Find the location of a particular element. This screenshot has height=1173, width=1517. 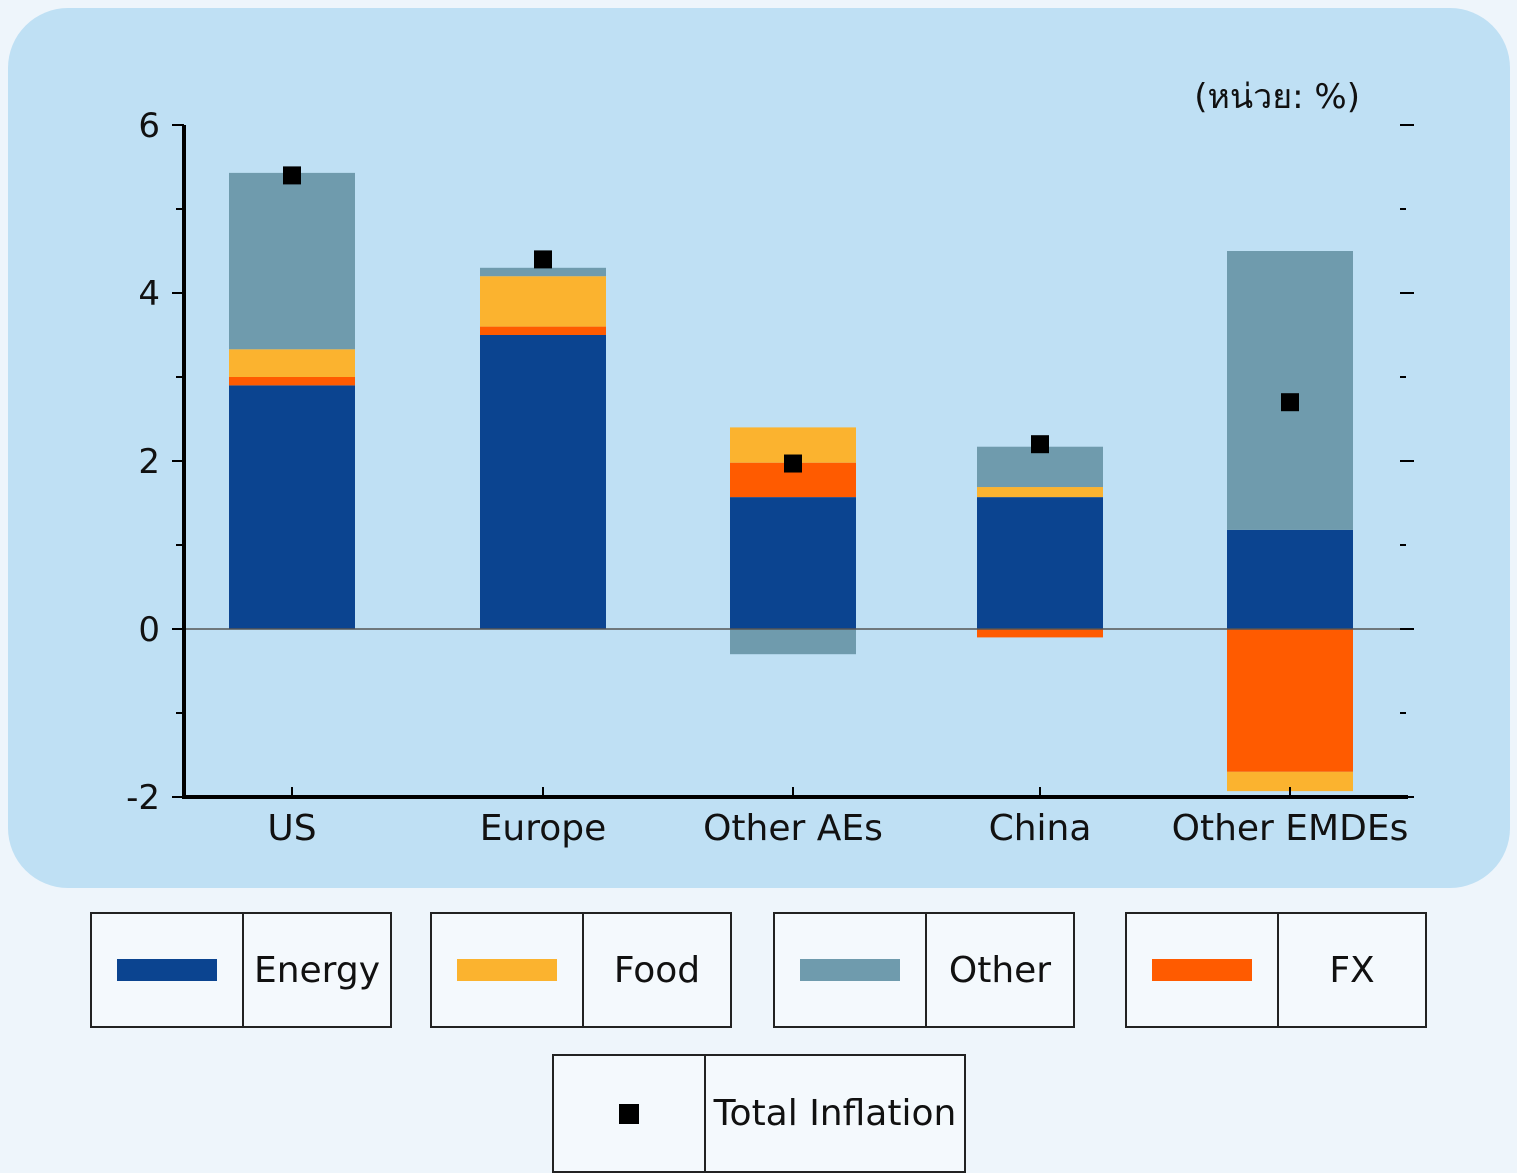

x-category-label: China is located at coordinates (1040, 828).